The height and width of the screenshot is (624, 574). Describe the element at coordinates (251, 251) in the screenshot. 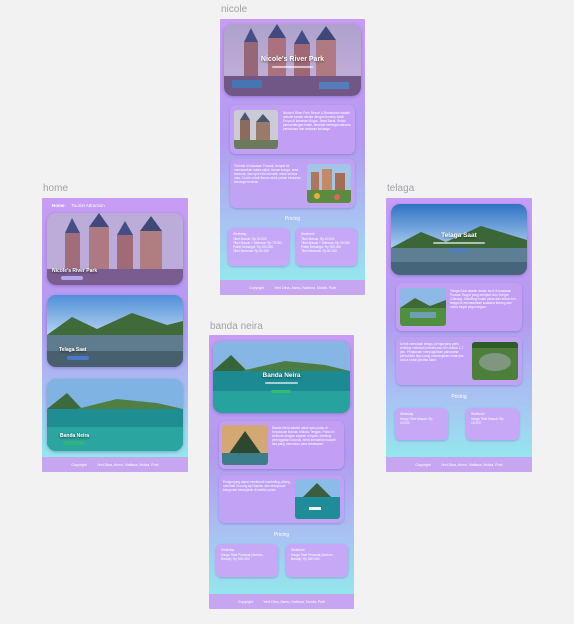

I see `nicole-weekday-item: Tiket Berkuda: Rp 50.000` at that location.